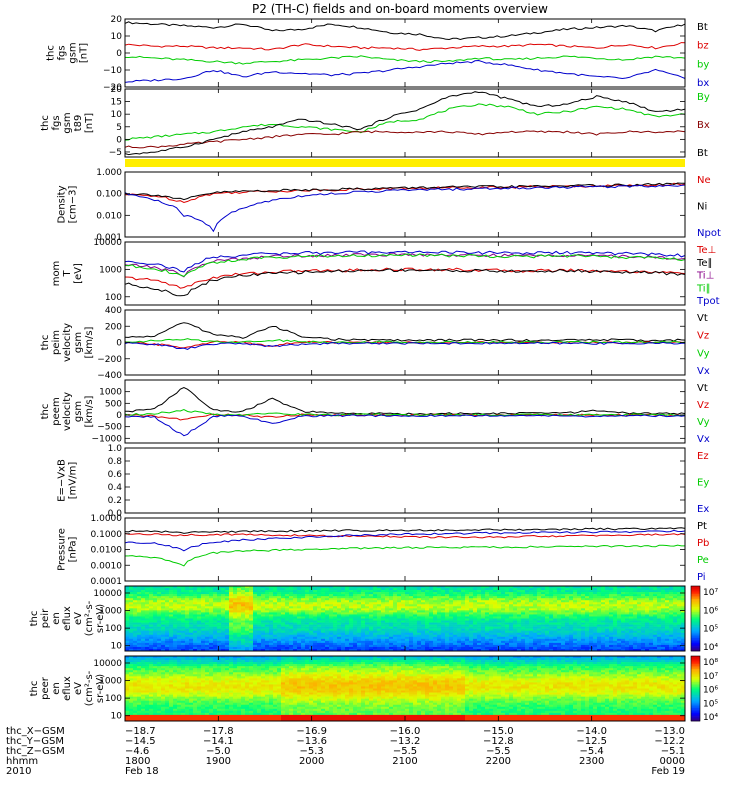 This screenshot has height=800, width=750. I want to click on legend-entry-1-0: By, so click(703, 97).